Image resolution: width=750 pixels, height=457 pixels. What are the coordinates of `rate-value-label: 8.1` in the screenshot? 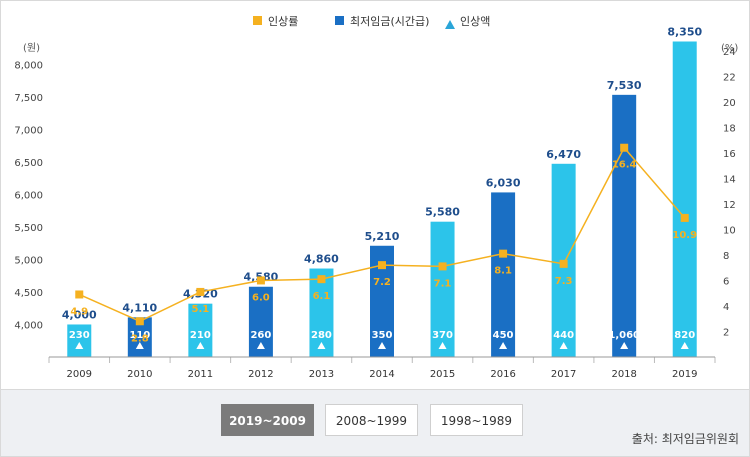 It's located at (503, 271).